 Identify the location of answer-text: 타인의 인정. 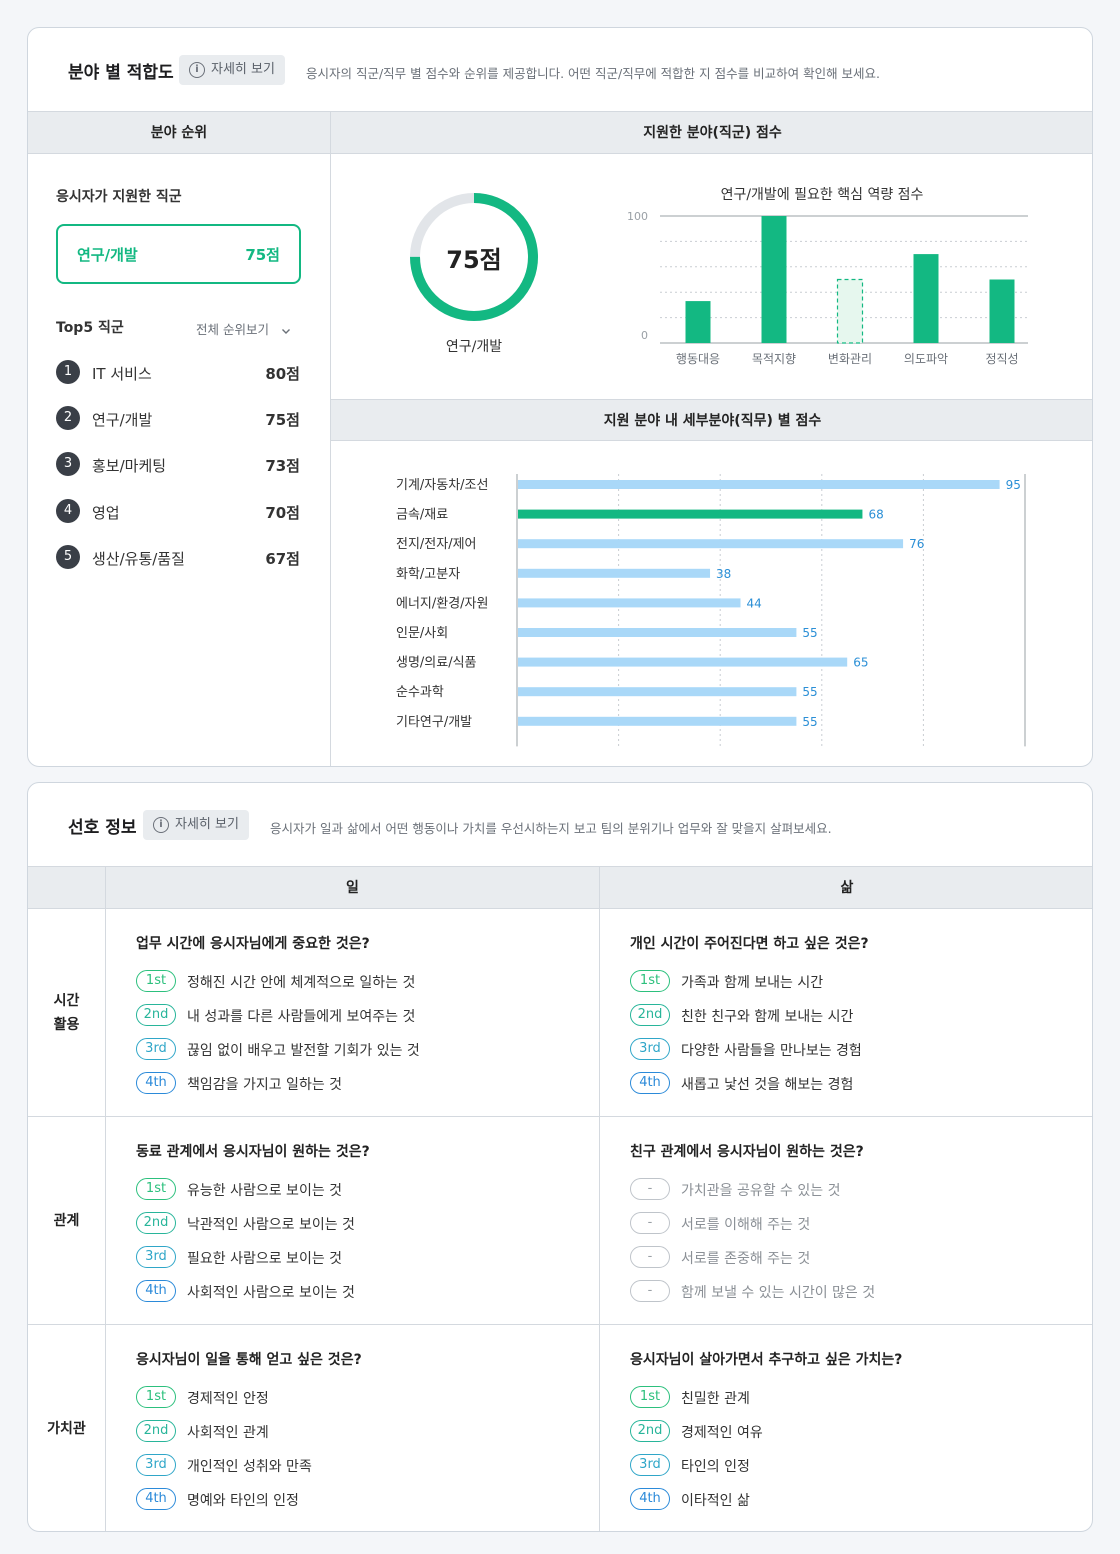
(715, 1467).